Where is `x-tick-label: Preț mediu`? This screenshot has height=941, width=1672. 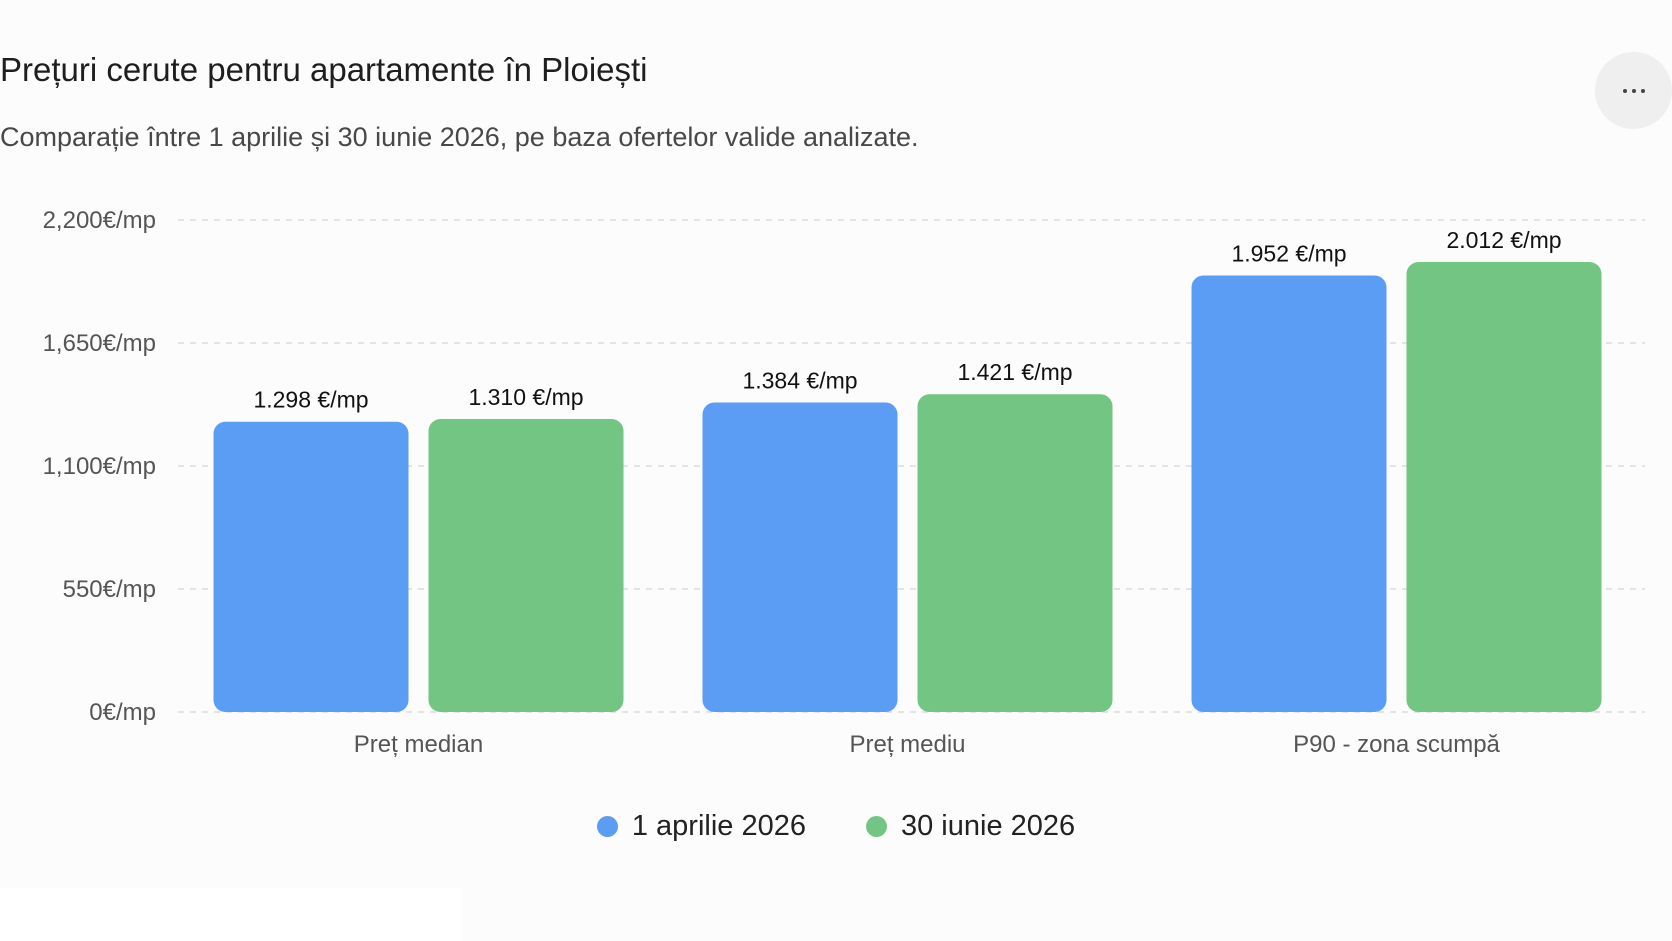
x-tick-label: Preț mediu is located at coordinates (907, 744).